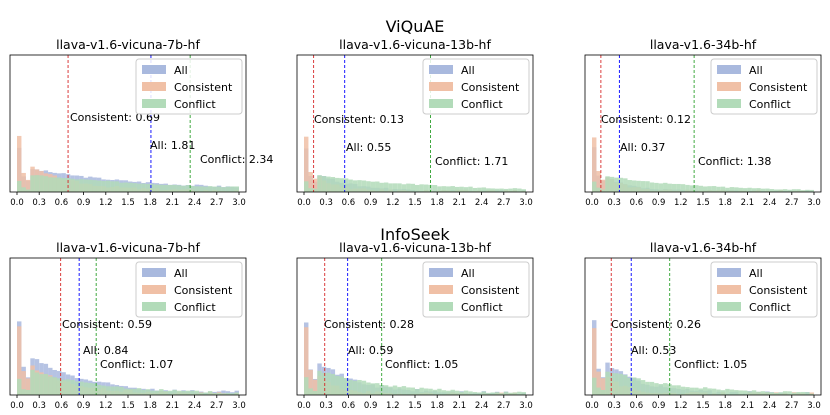 Image resolution: width=830 pixels, height=415 pixels. I want to click on panel-title: llava-v1.6-34b-hf, so click(703, 247).